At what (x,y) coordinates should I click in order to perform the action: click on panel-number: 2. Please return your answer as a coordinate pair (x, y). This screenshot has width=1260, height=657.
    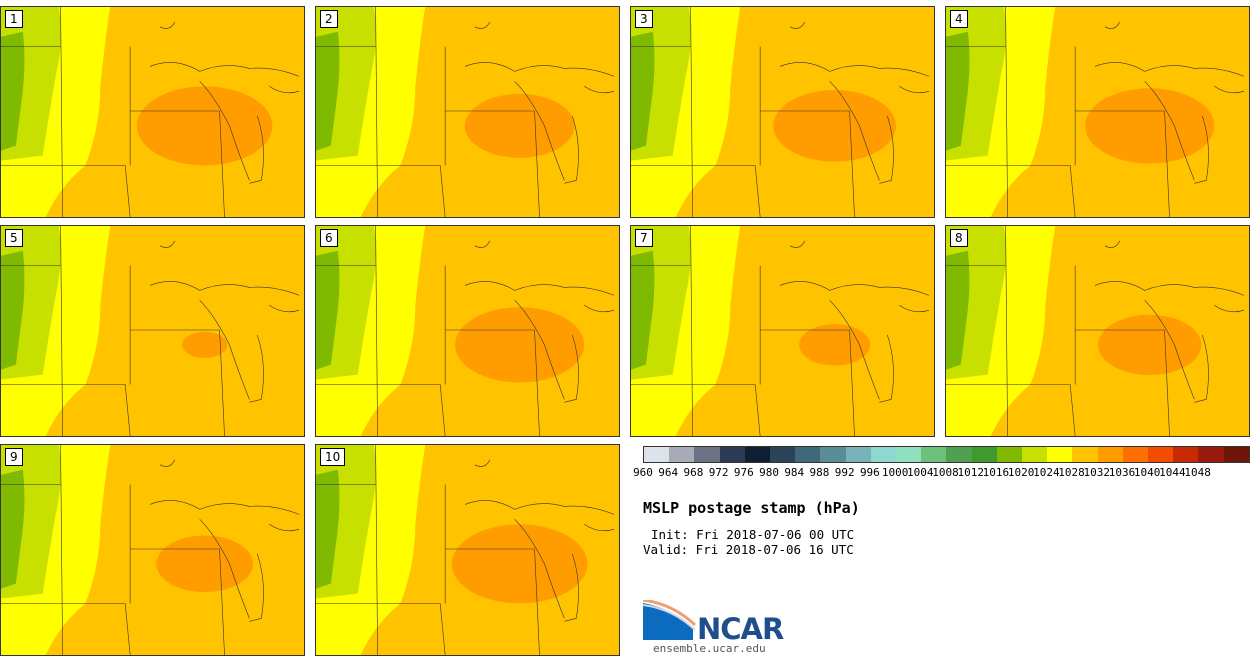
    Looking at the image, I should click on (329, 19).